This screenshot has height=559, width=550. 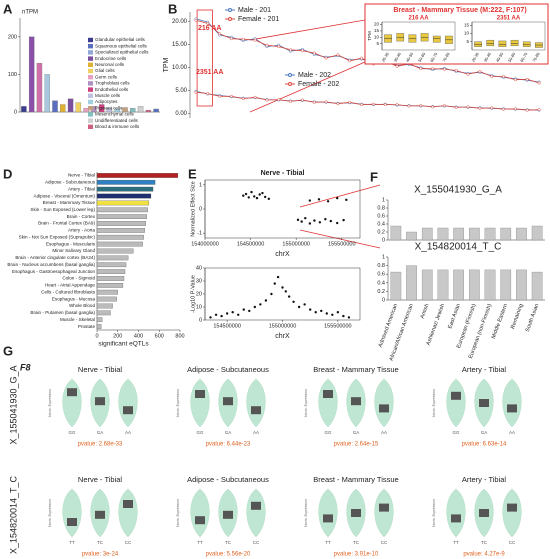 I want to click on legend-label: Trophoblast cells, so click(x=112, y=83).